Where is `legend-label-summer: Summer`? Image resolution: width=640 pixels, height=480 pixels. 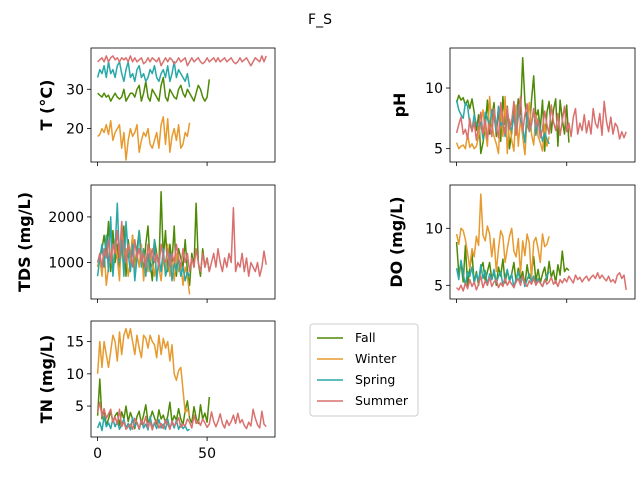 legend-label-summer: Summer is located at coordinates (382, 400).